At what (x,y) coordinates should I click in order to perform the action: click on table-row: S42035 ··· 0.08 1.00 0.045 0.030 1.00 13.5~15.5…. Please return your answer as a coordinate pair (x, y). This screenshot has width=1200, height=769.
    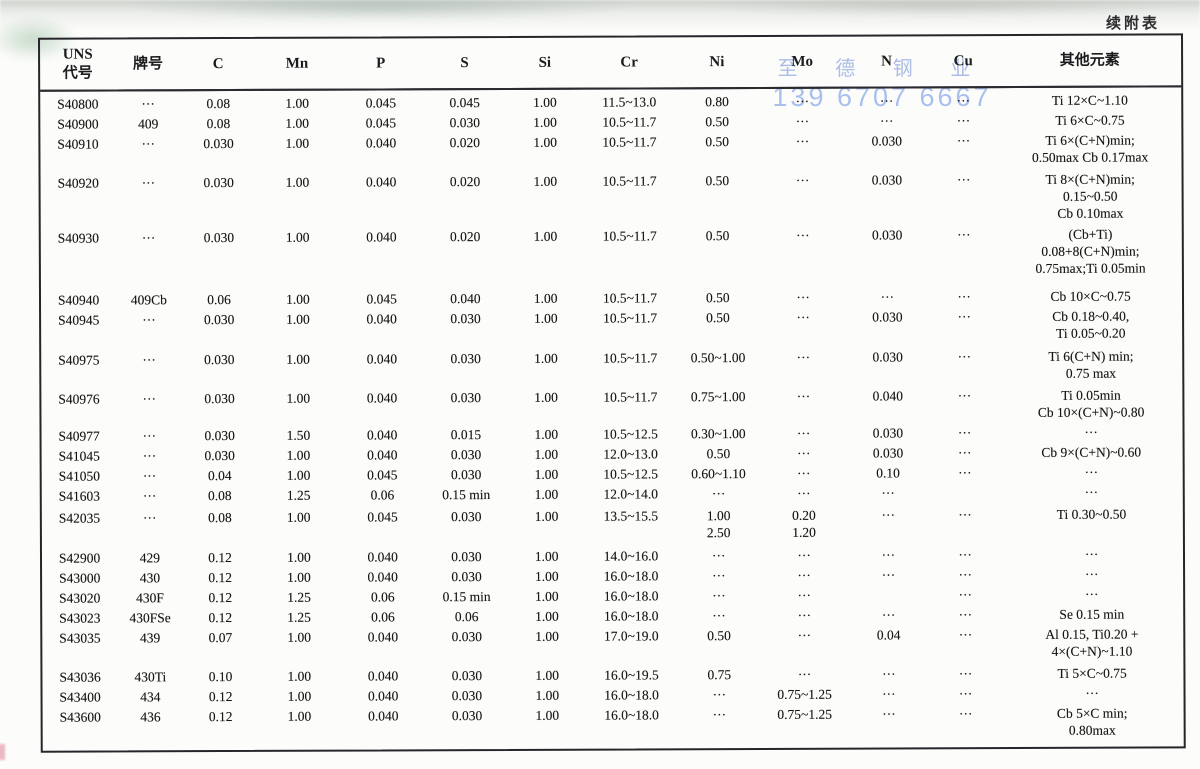
    Looking at the image, I should click on (612, 523).